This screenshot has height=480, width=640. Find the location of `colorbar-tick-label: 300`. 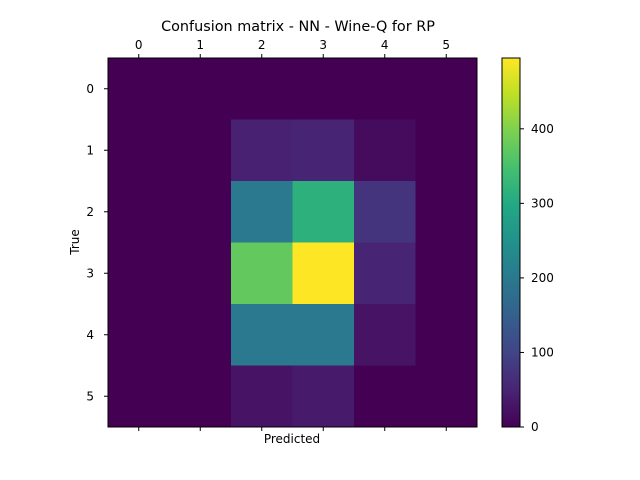

colorbar-tick-label: 300 is located at coordinates (542, 203).